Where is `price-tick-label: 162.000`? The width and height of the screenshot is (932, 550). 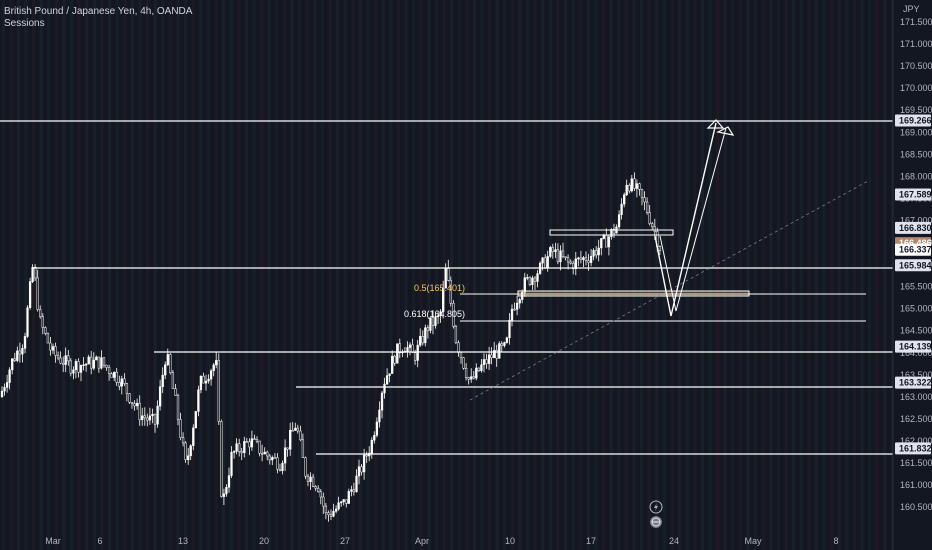
price-tick-label: 162.000 is located at coordinates (916, 441).